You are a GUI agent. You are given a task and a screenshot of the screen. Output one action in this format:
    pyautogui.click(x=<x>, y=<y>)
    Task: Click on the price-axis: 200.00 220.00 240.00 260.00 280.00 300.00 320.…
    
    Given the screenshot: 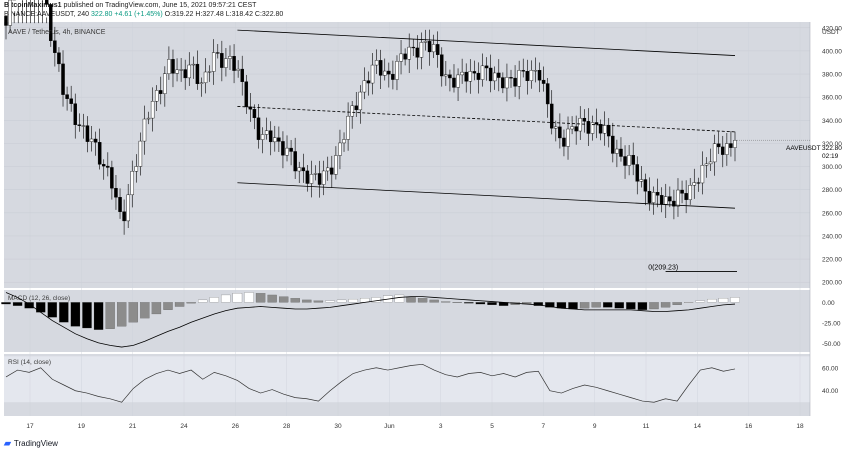 What is the action you would take?
    pyautogui.click(x=825, y=219)
    